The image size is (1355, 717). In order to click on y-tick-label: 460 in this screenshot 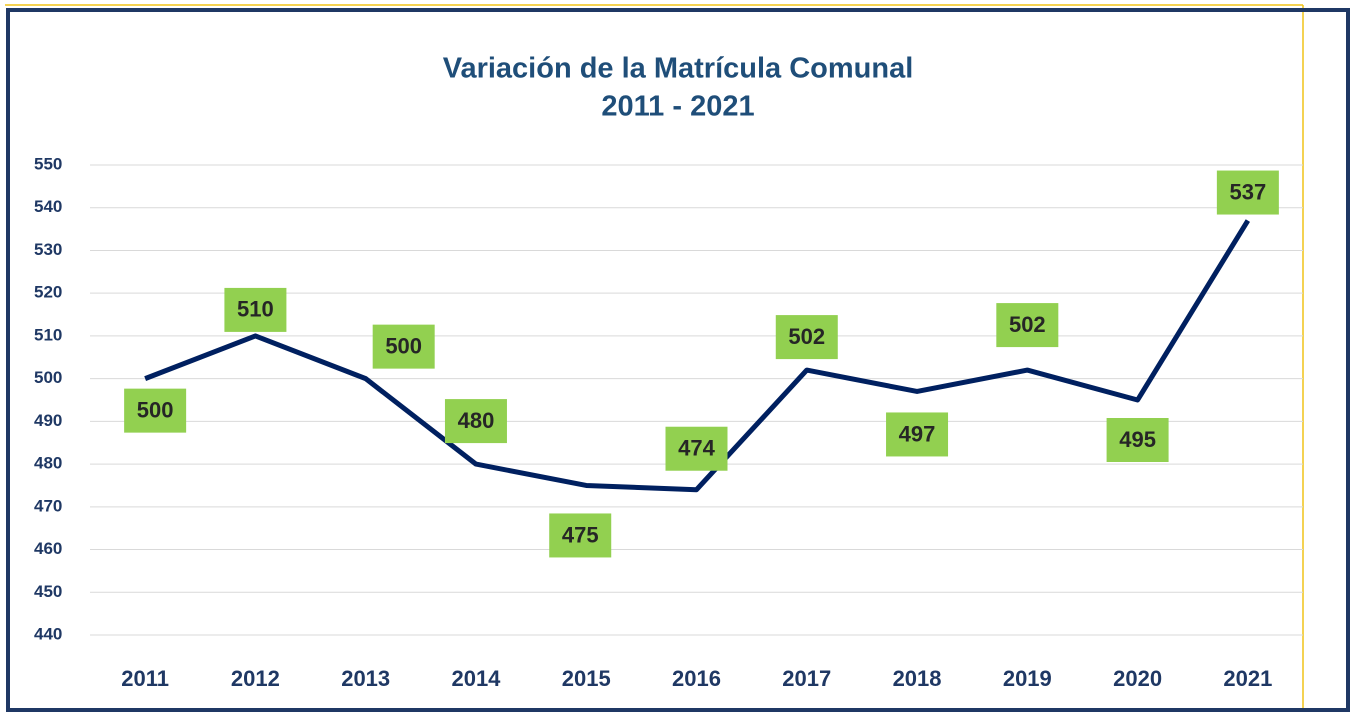, I will do `click(48, 548)`.